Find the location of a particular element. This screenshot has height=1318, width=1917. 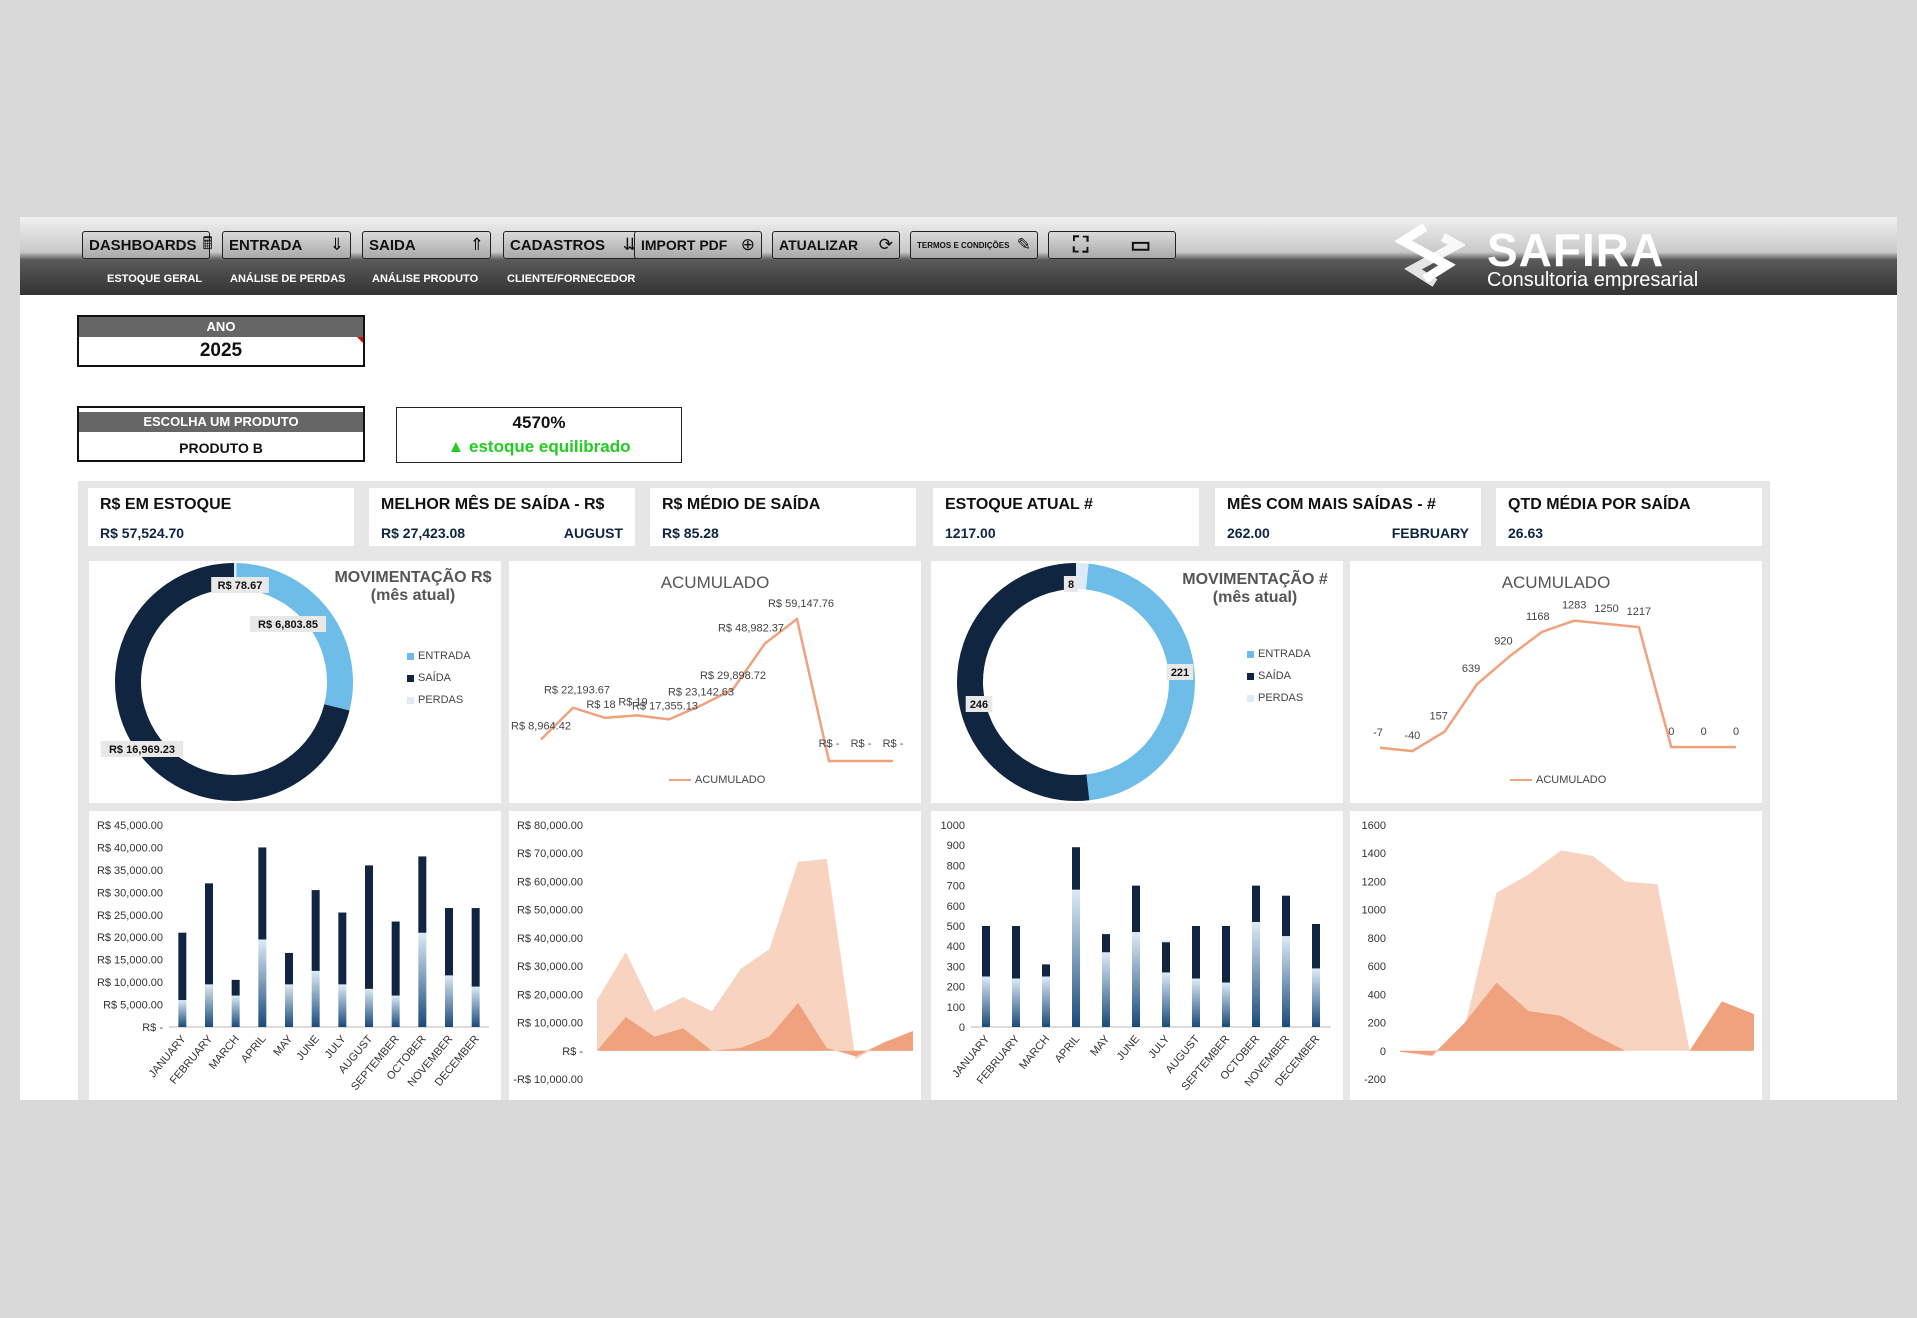

kpi-title: R$ EM ESTOQUE is located at coordinates (166, 504).